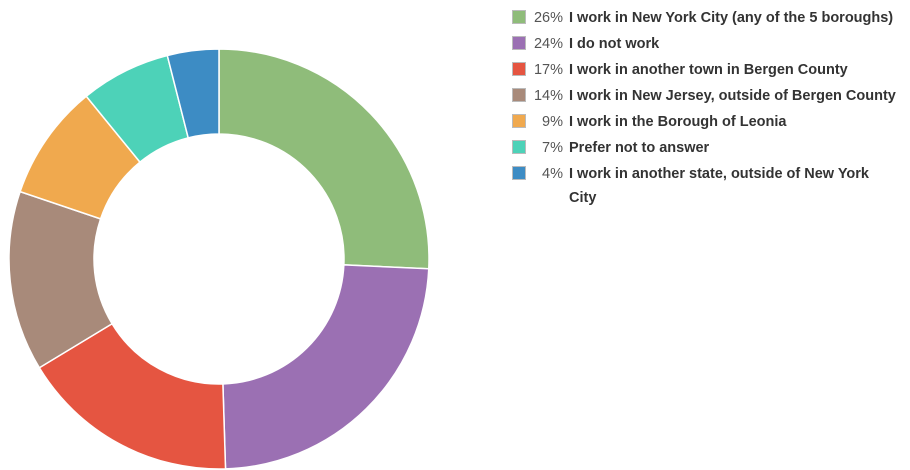  What do you see at coordinates (548, 96) in the screenshot?
I see `legend-percent: 14%` at bounding box center [548, 96].